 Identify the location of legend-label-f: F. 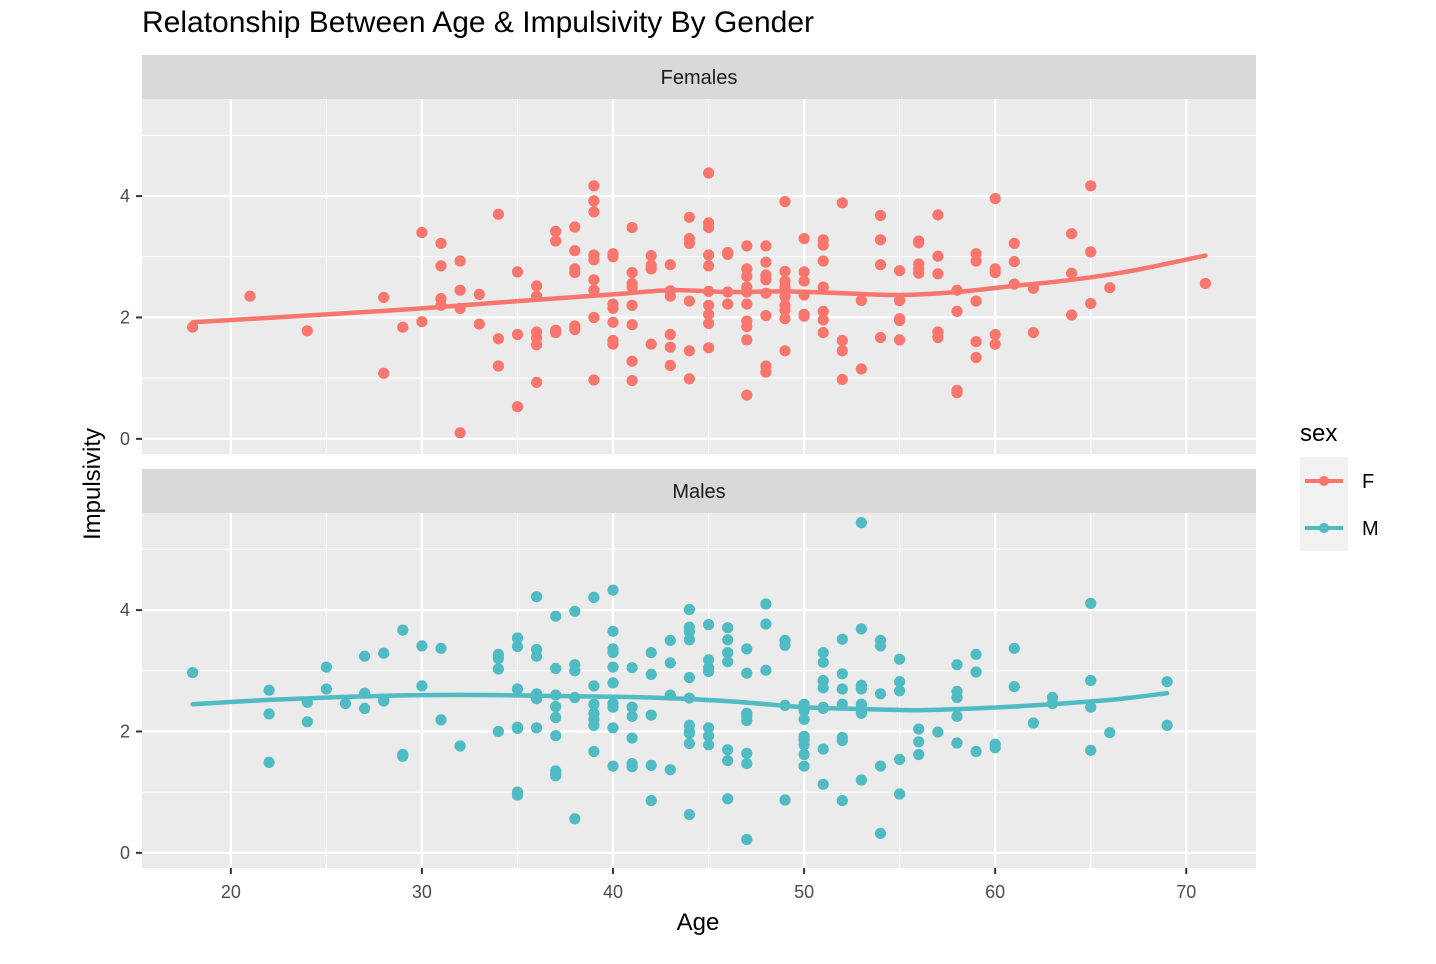
(1368, 482).